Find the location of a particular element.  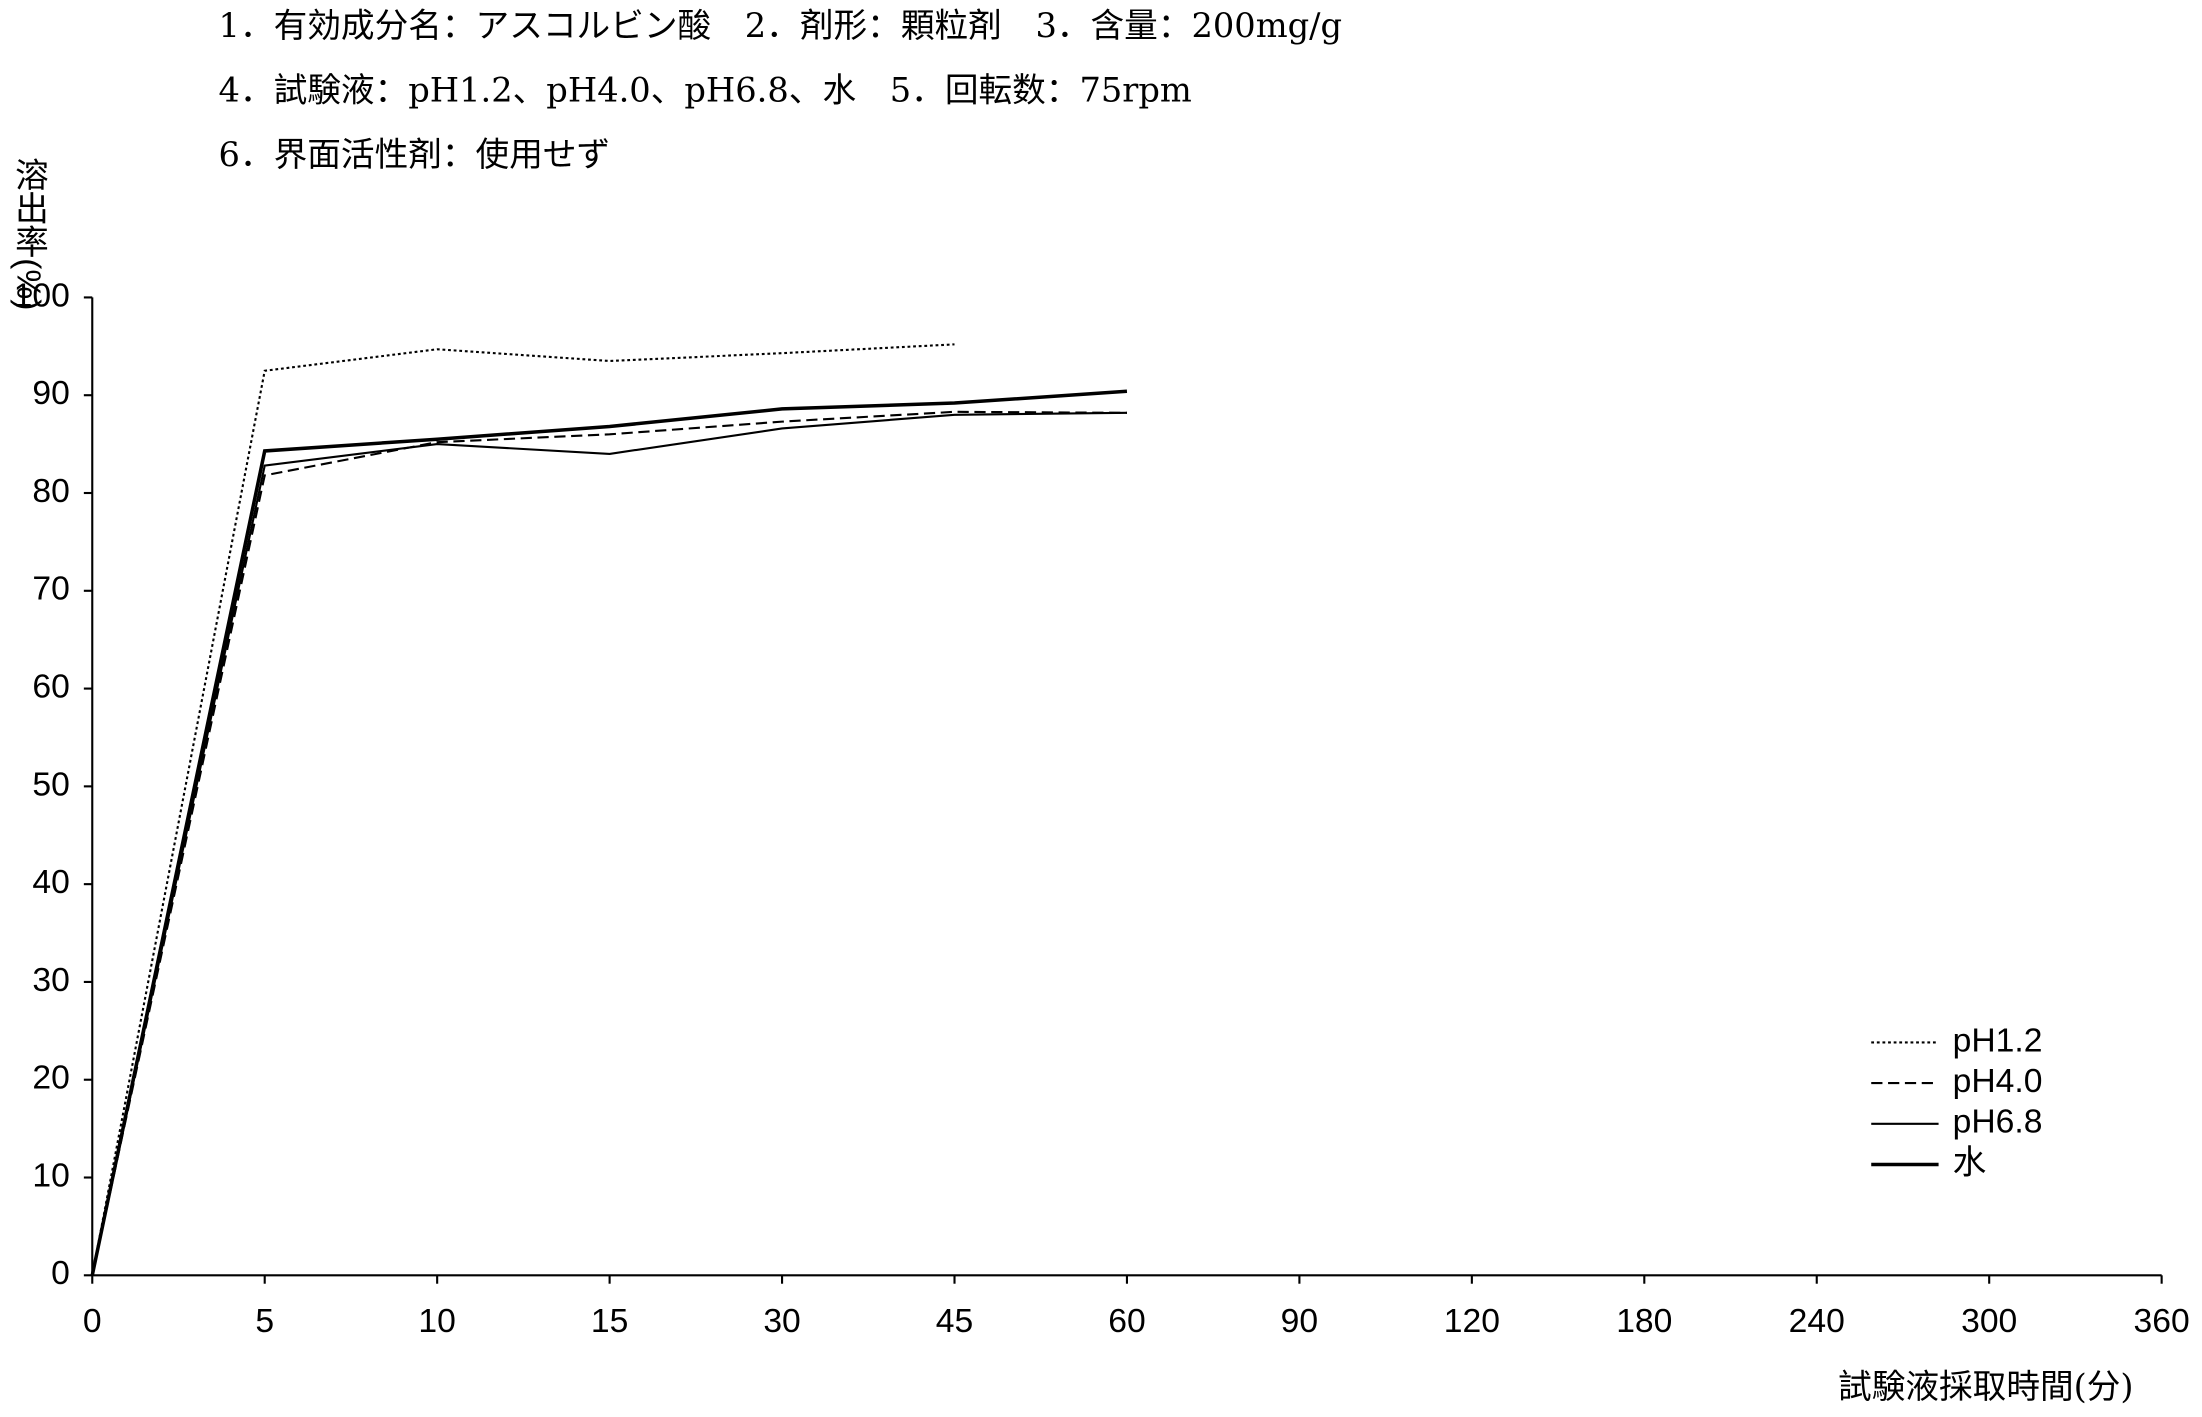

header-line: 6．界面活性剤：使用せず is located at coordinates (415, 154).